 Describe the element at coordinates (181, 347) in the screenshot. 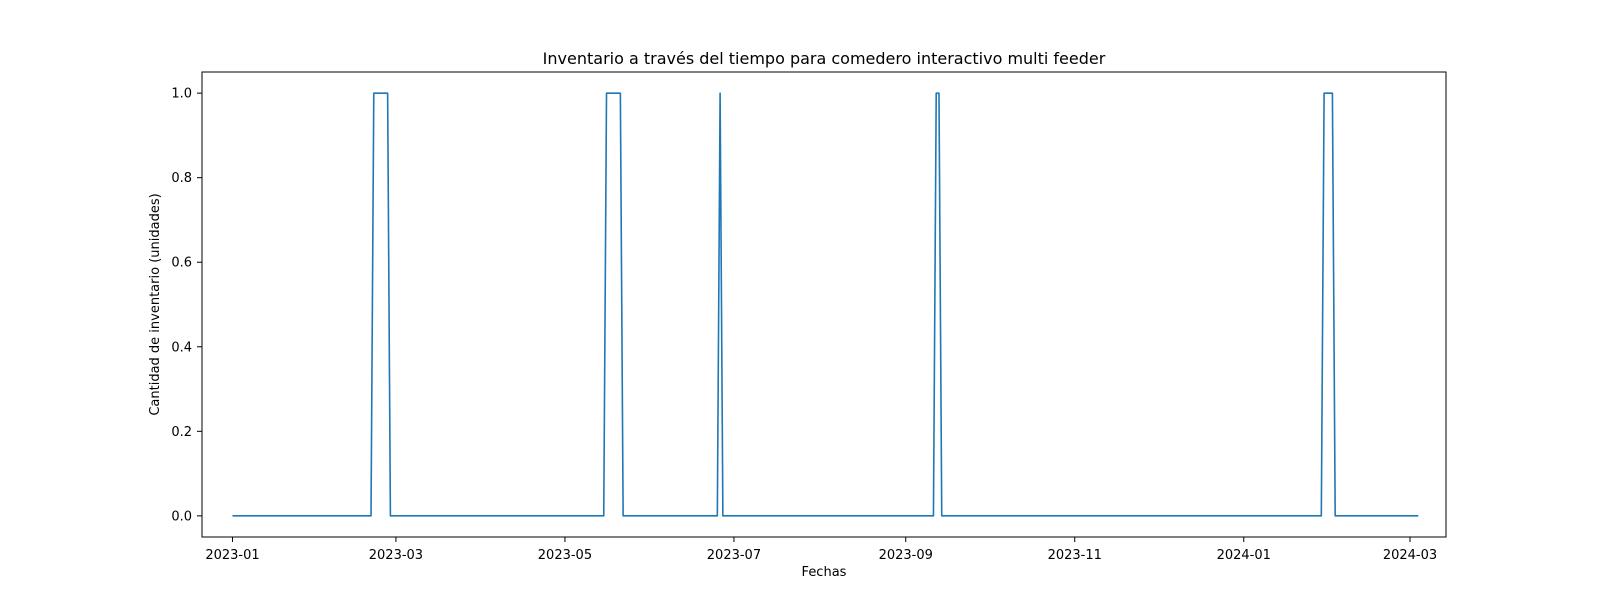

I see `y-tick-label: 0.4` at that location.